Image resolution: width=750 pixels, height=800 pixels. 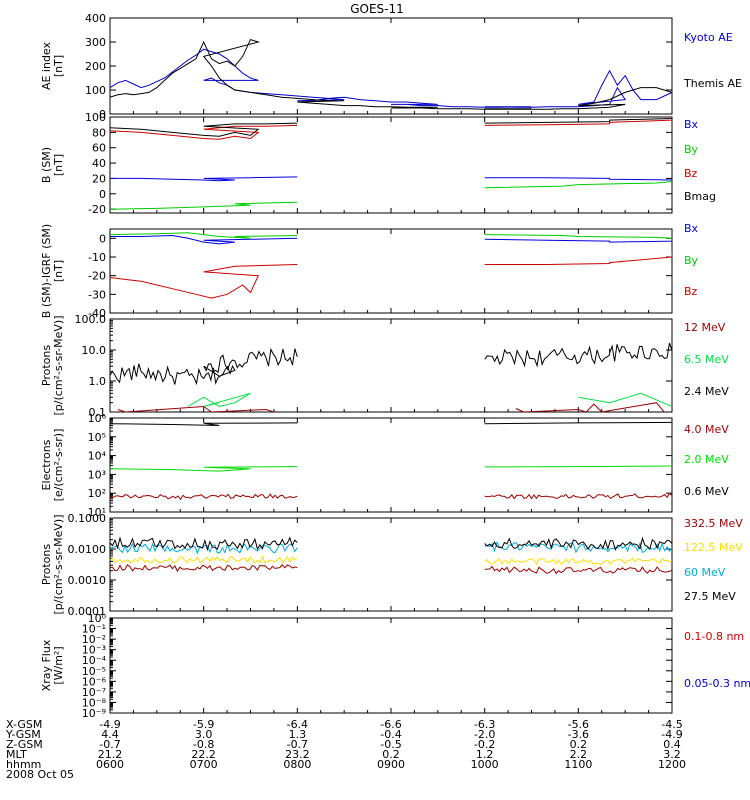 I want to click on footer-value-2-4: -0.2, so click(x=484, y=744).